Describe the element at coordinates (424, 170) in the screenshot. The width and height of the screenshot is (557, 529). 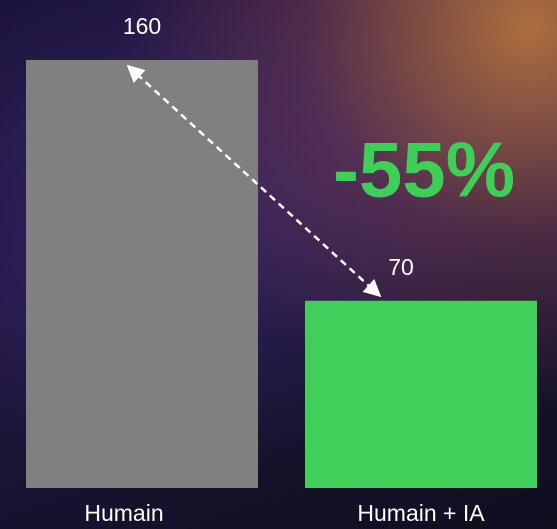
I see `annotation: -55%` at that location.